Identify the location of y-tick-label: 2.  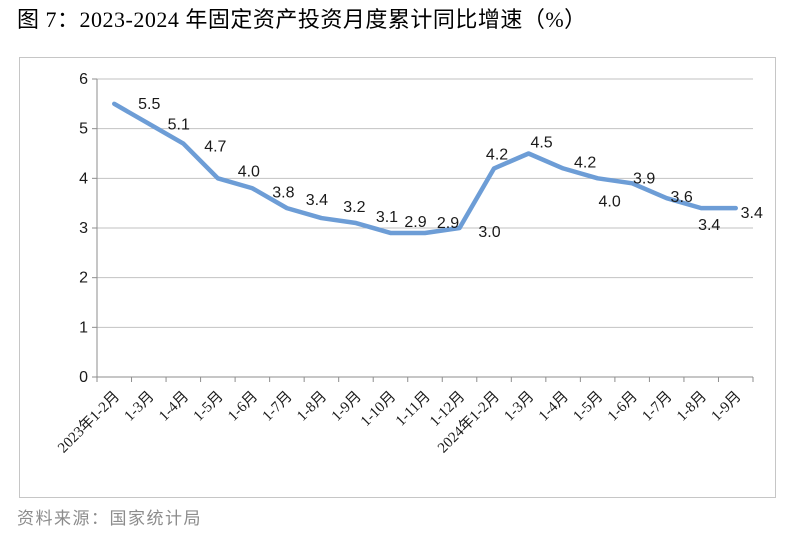
(83, 278).